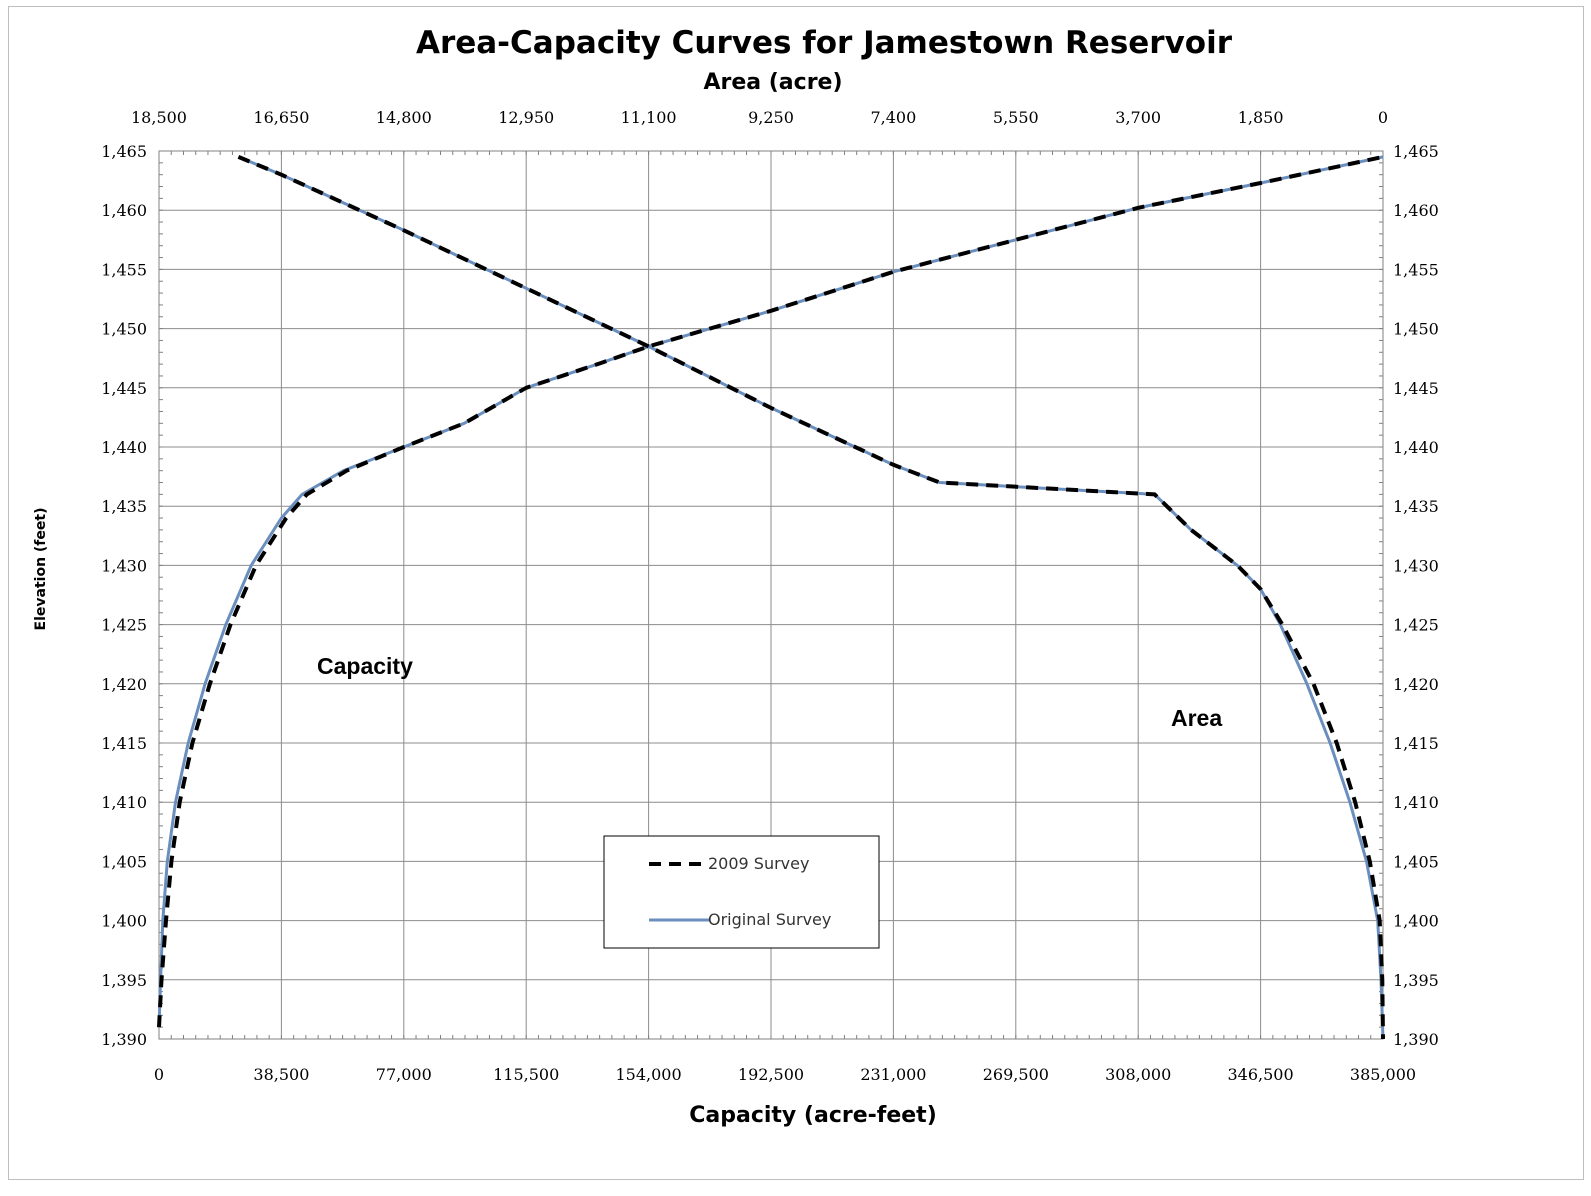 The image size is (1591, 1196). I want to click on left-tick-label: 1,465, so click(124, 151).